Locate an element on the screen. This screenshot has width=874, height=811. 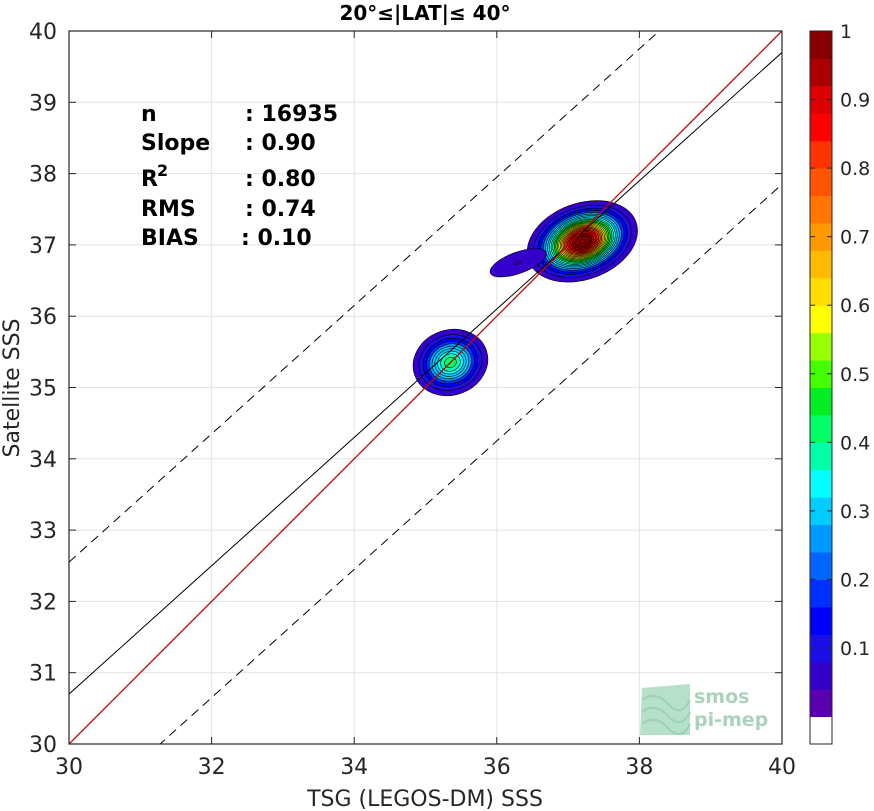
colorbar-tick-label: 0.6 is located at coordinates (855, 306).